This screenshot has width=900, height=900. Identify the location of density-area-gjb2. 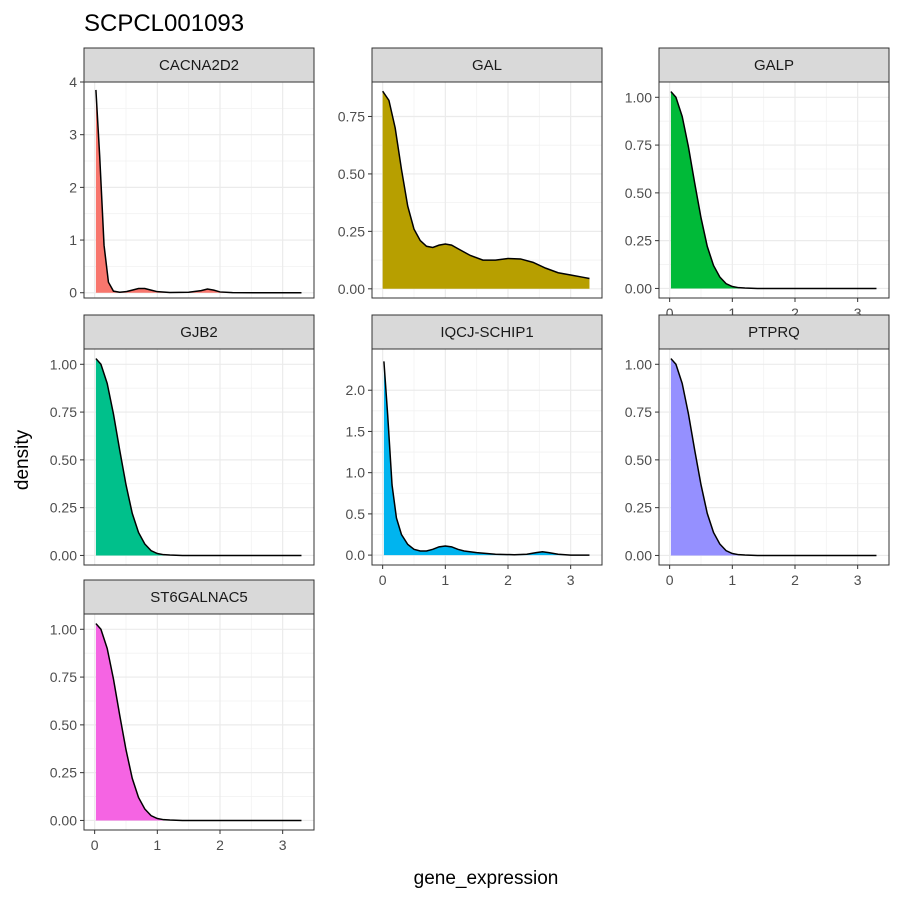
(198, 457).